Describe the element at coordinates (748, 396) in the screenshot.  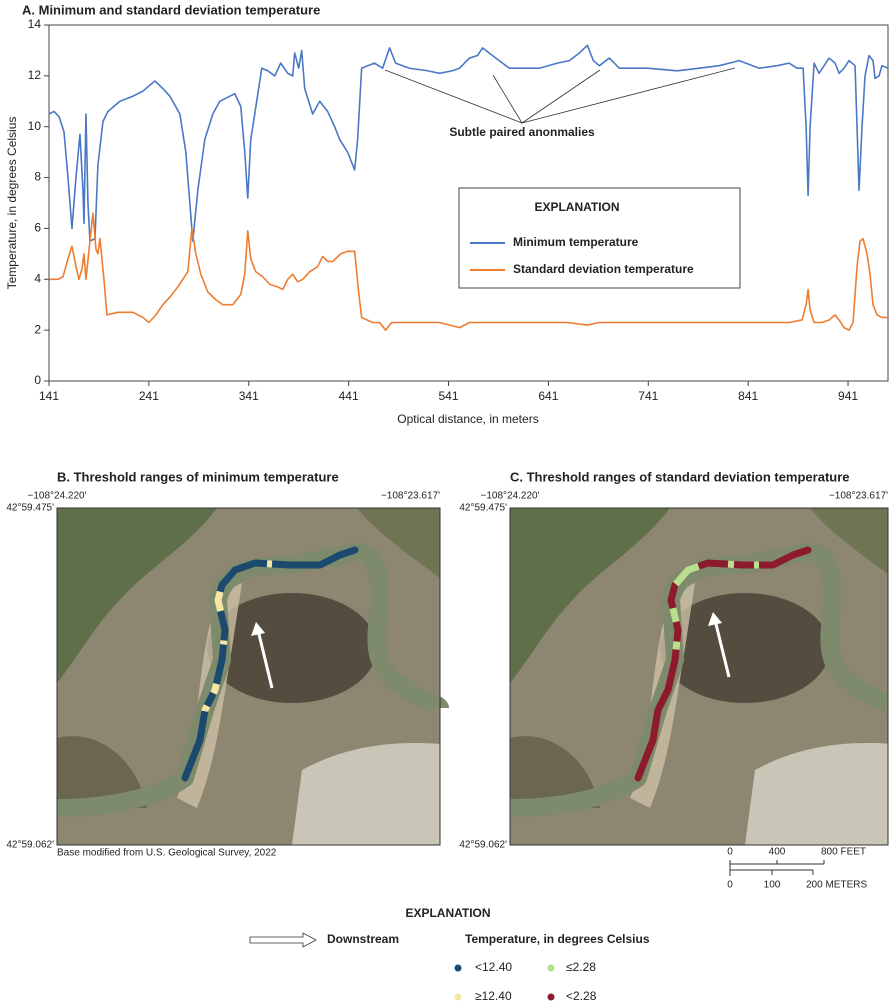
I see `x-tick-label: 841` at that location.